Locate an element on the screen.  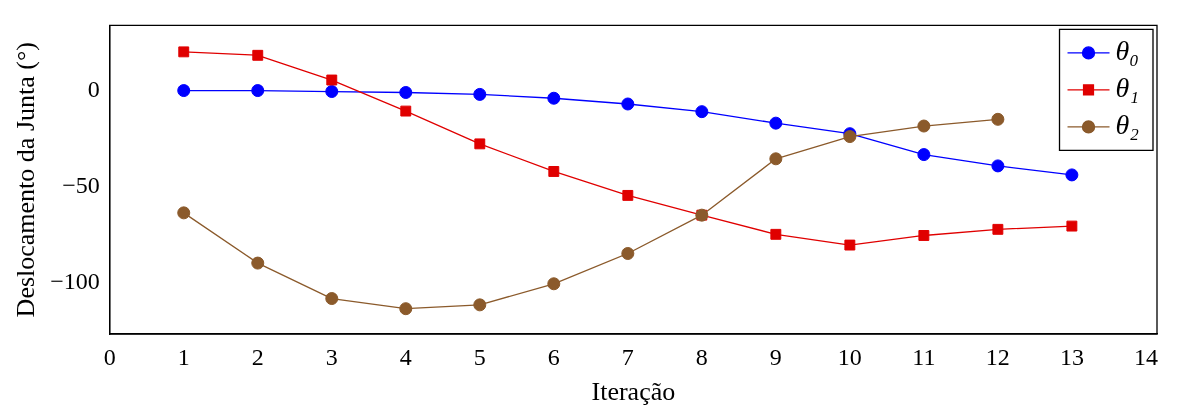
legend-label: θ₁ is located at coordinates (1127, 88).